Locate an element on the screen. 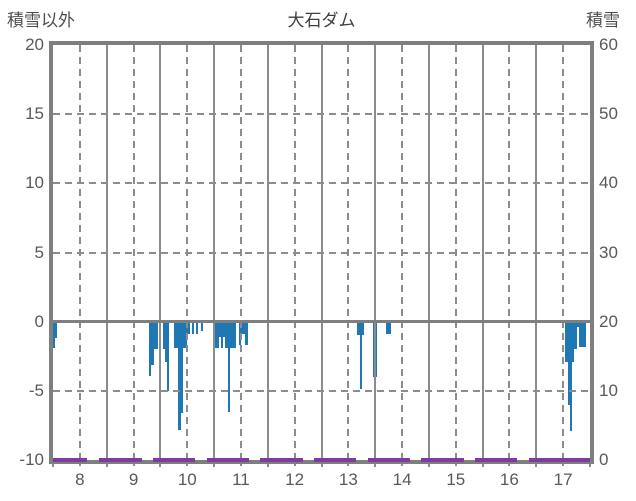  left-axis-title: 積雪以外 is located at coordinates (41, 20).